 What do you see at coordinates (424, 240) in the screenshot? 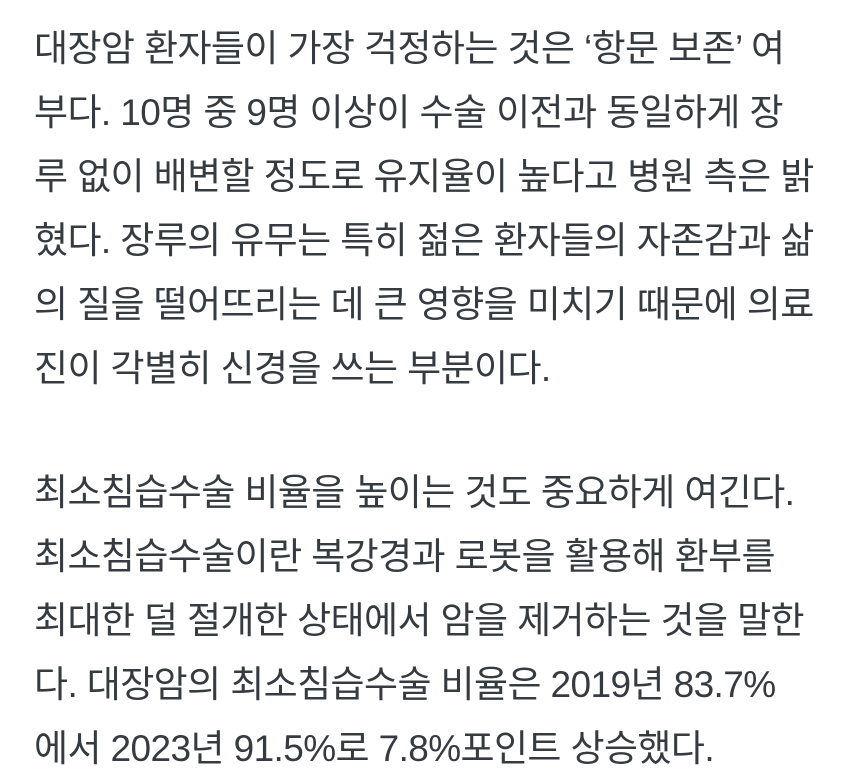
I see `text-line: 혔다. 장루의 유무는 특히 젊은 환자들의 자존감과 삶` at bounding box center [424, 240].